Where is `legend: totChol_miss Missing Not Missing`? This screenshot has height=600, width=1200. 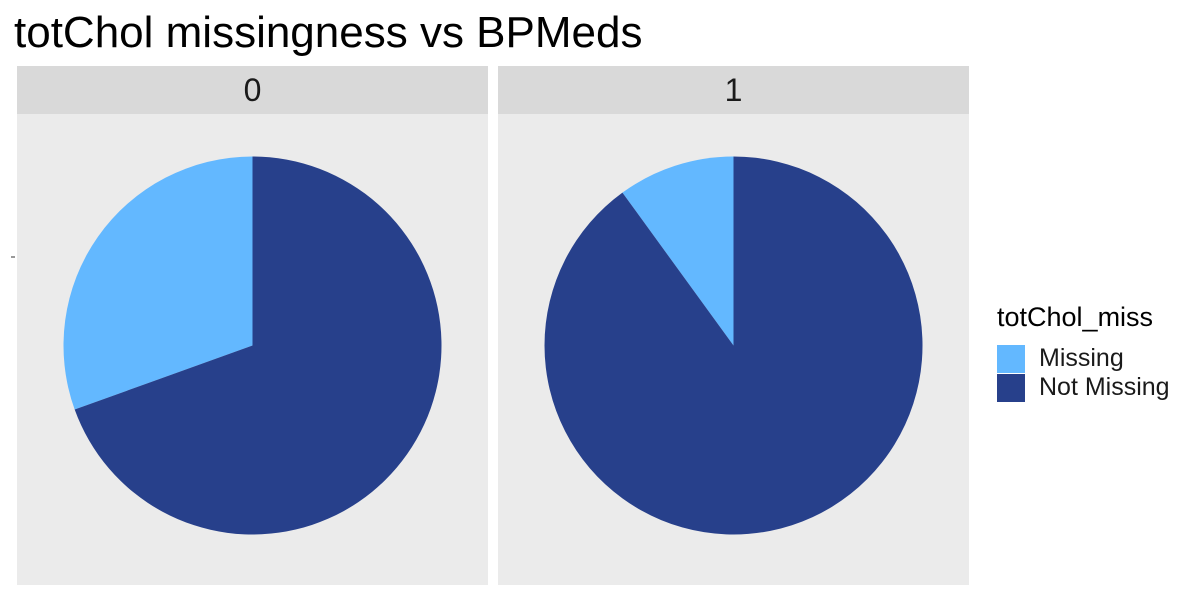 legend: totChol_miss Missing Not Missing is located at coordinates (1083, 351).